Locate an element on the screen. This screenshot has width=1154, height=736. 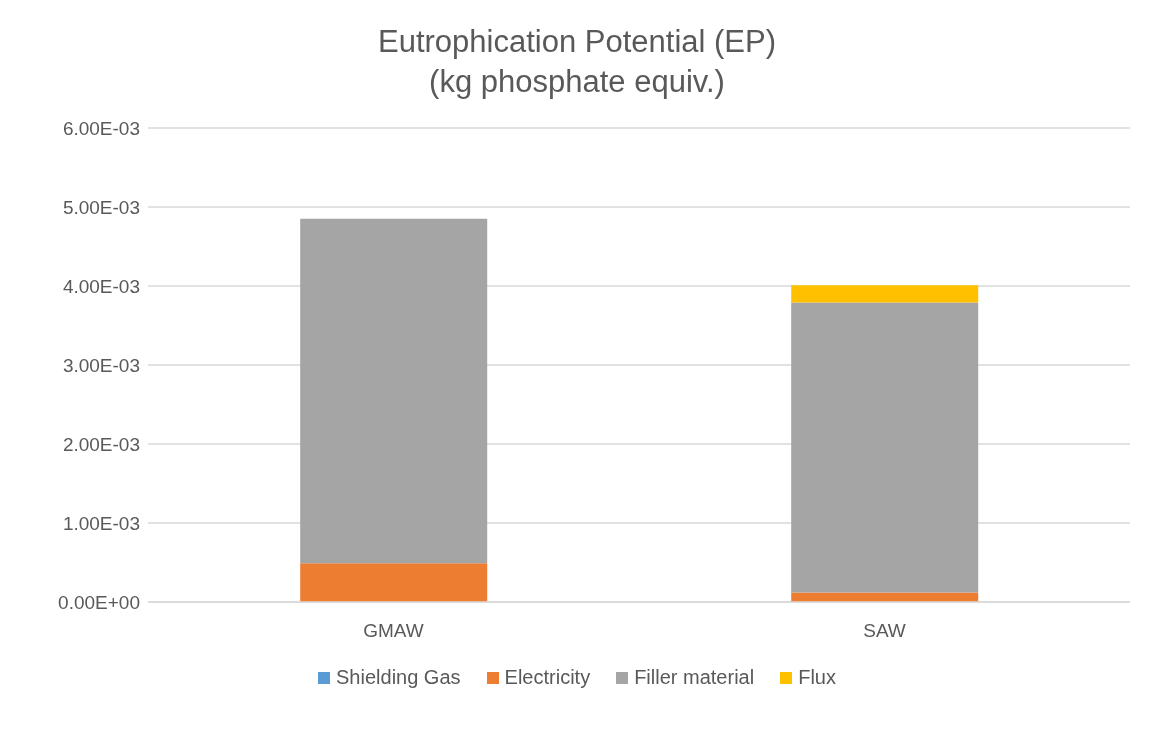
y-tick-label: 1.00E-03 is located at coordinates (101, 523).